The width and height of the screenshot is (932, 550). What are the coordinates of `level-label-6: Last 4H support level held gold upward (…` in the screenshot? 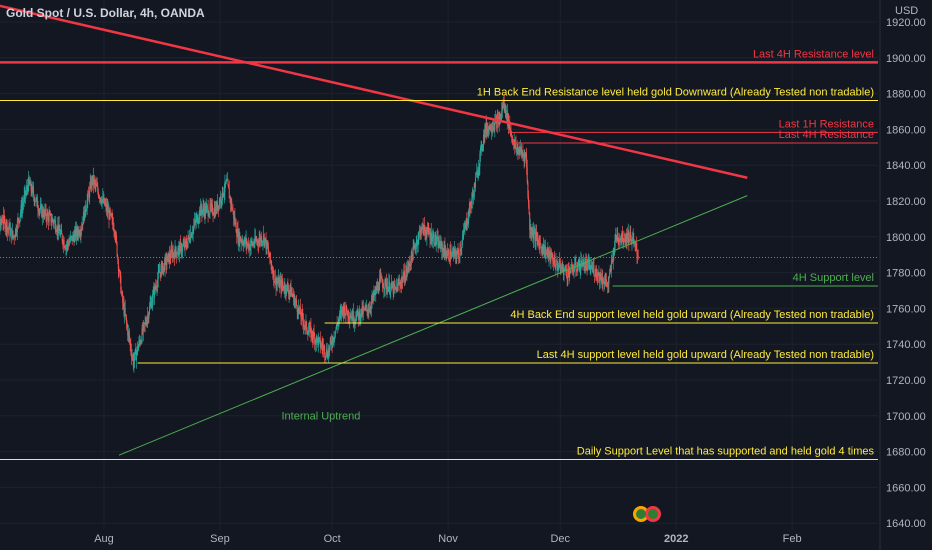 It's located at (705, 355).